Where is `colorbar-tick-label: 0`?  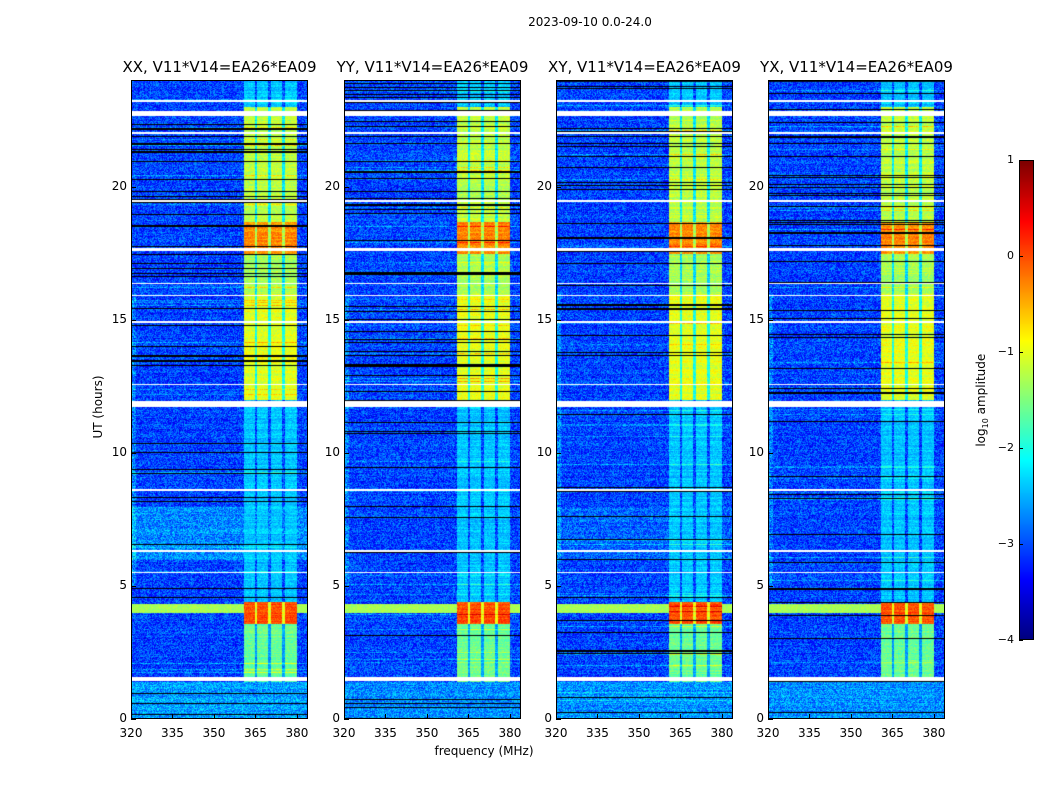
colorbar-tick-label: 0 is located at coordinates (1010, 255).